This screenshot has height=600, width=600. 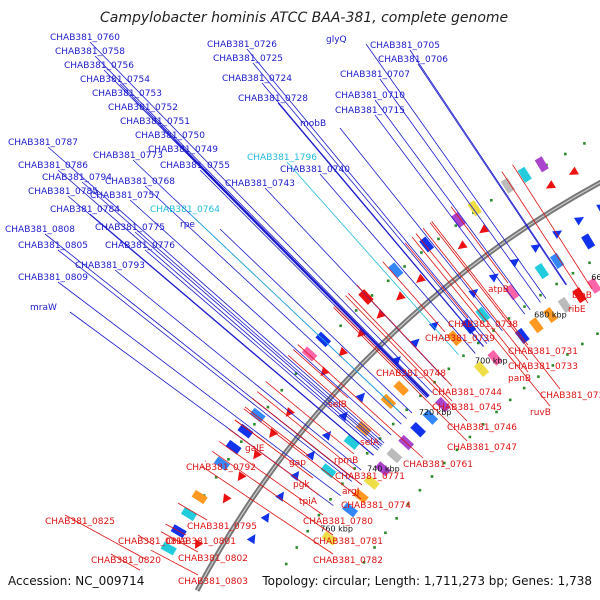 What do you see at coordinates (195, 166) in the screenshot?
I see `forward-gene-label: CHAB381_0755` at bounding box center [195, 166].